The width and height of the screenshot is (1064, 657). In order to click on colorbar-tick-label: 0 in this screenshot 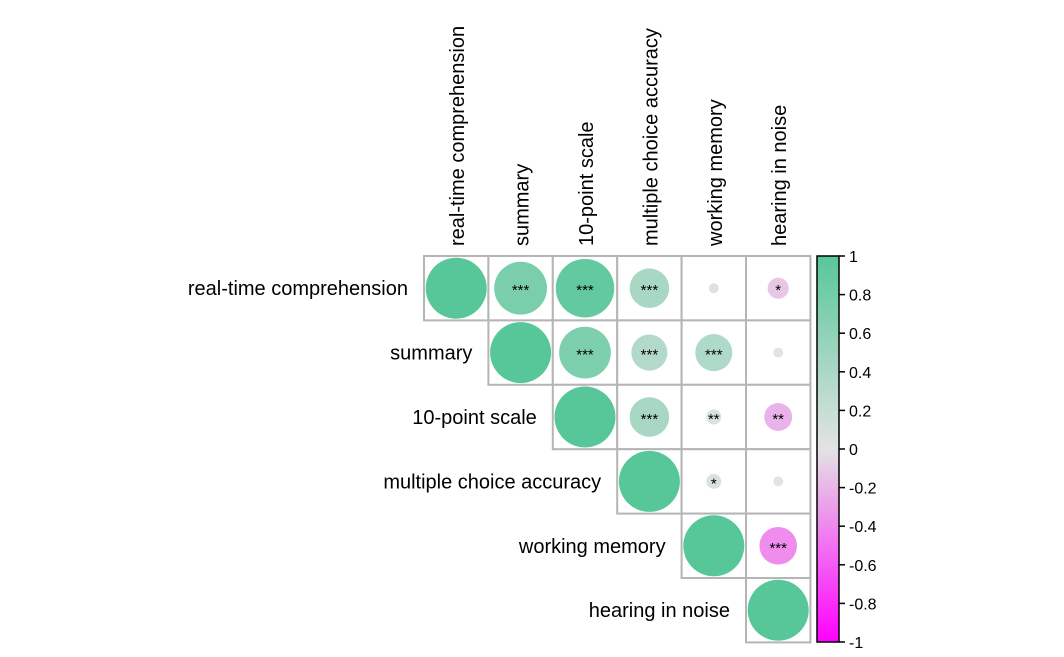, I will do `click(853, 450)`.